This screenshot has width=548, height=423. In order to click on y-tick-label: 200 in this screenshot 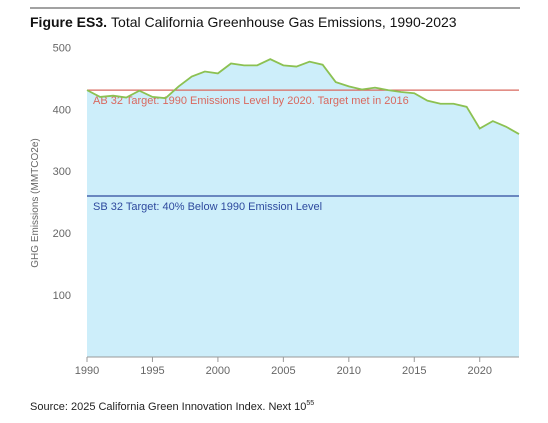, I will do `click(62, 234)`.